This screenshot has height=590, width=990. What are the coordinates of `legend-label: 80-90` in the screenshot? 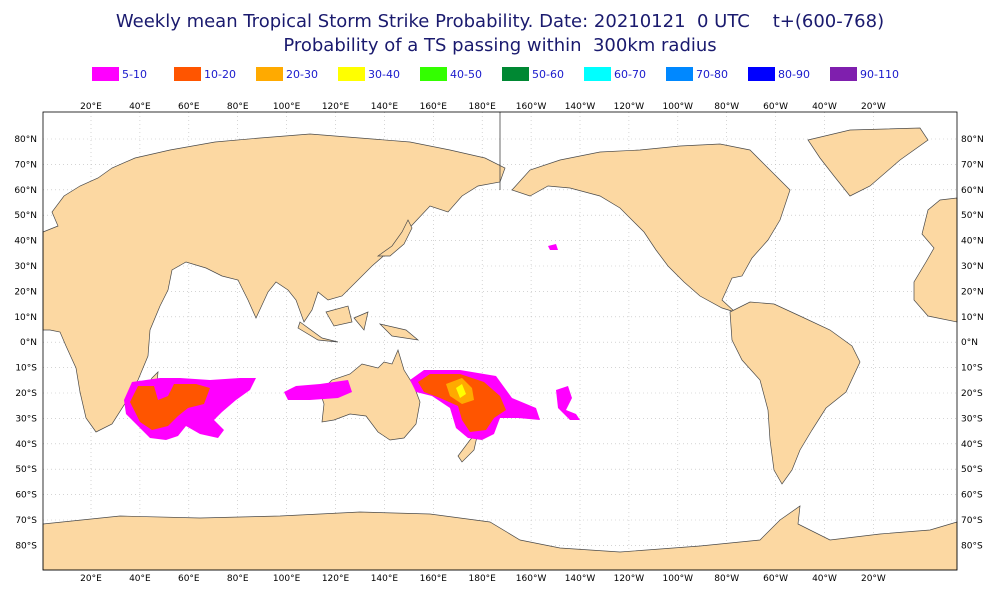 It's located at (794, 74).